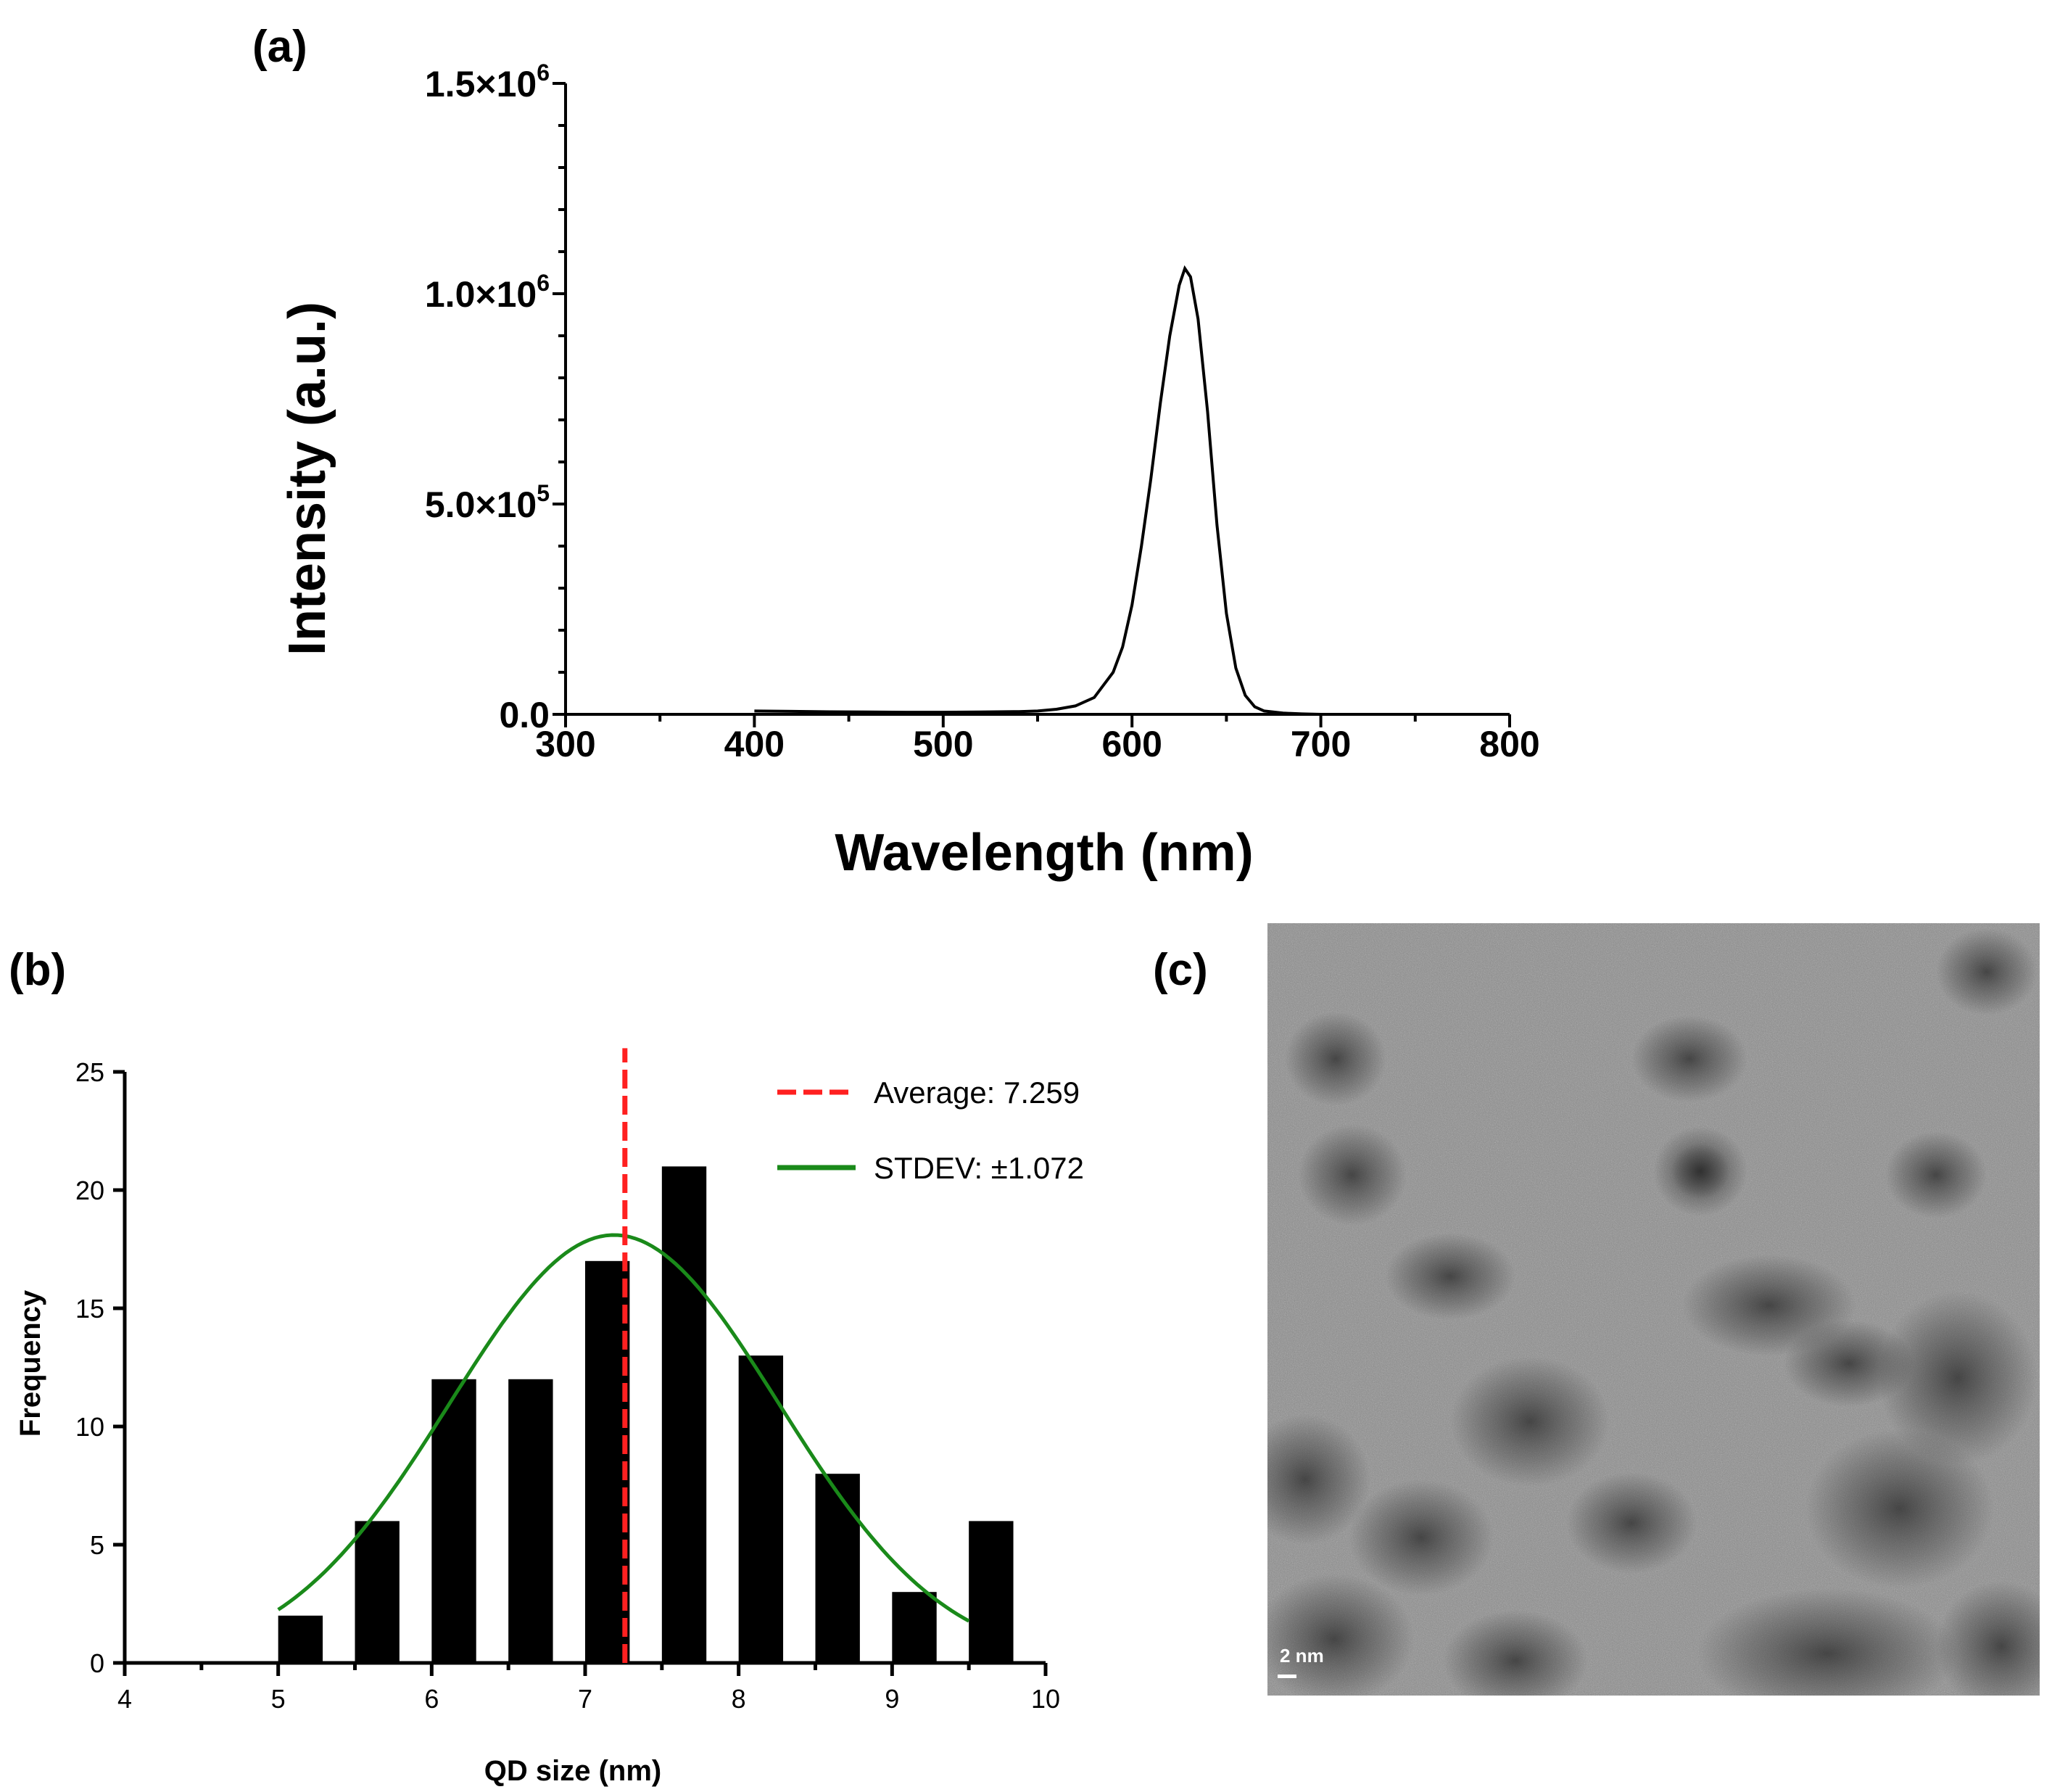 This screenshot has width=2052, height=1792. Describe the element at coordinates (1180, 970) in the screenshot. I see `panel-c-label: (c)` at that location.